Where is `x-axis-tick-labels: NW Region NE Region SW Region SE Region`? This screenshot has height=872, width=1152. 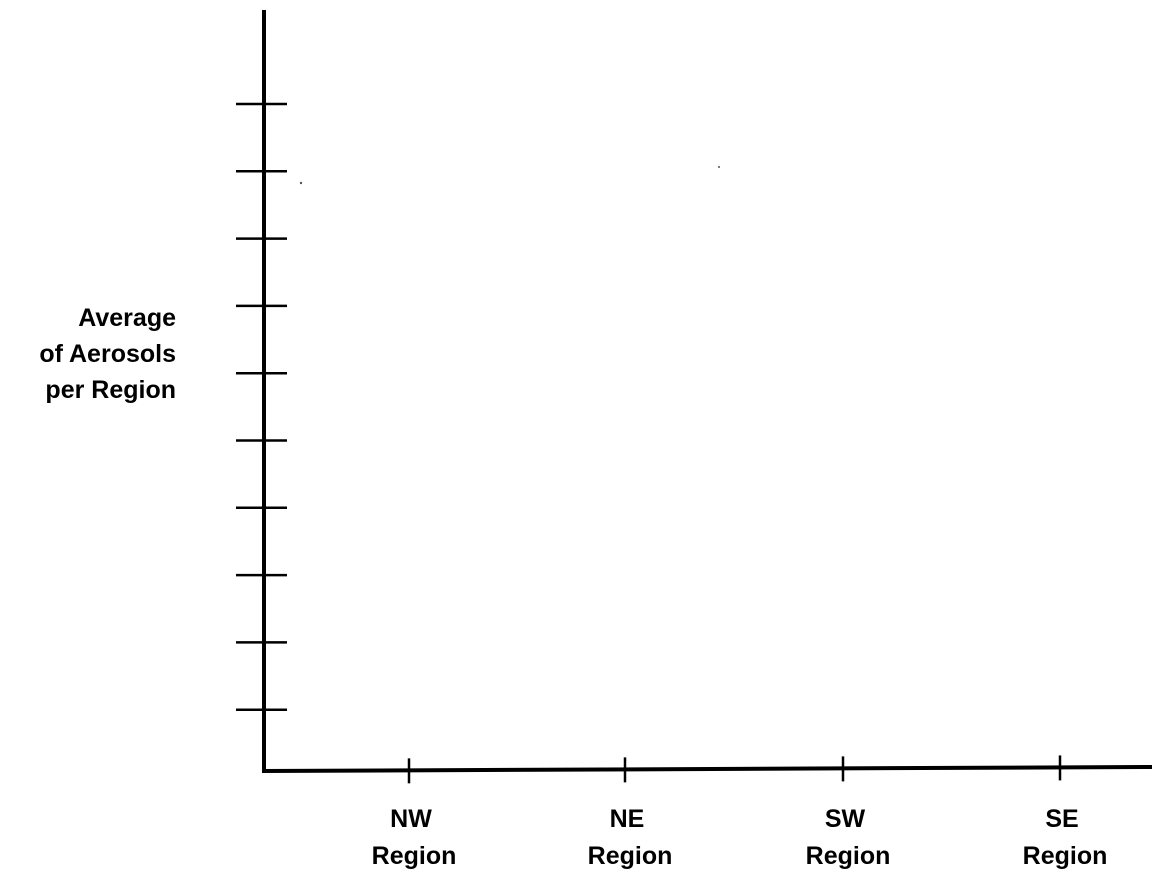
x-axis-tick-labels: NW Region NE Region SW Region SE Region is located at coordinates (740, 837).